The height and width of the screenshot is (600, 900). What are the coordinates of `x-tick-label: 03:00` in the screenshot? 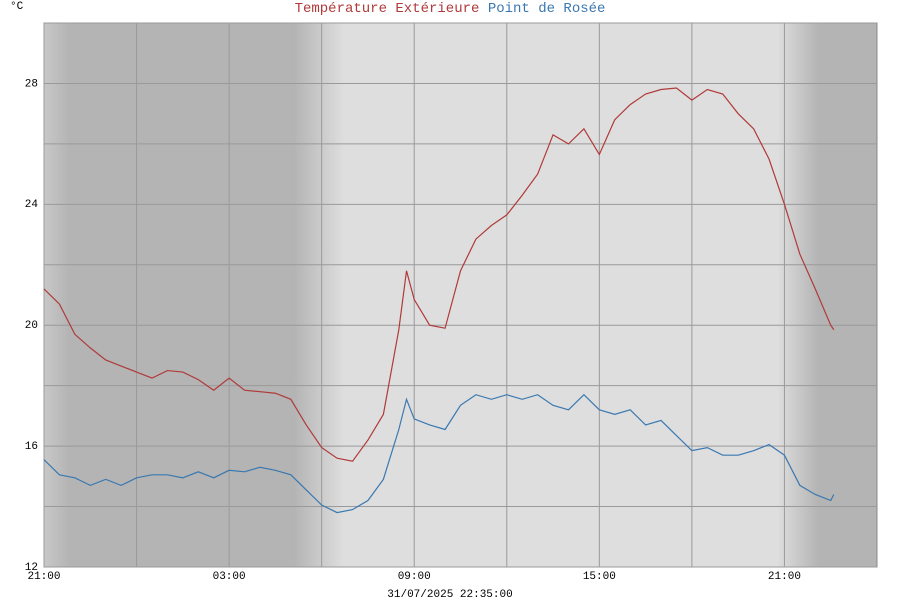 It's located at (229, 577).